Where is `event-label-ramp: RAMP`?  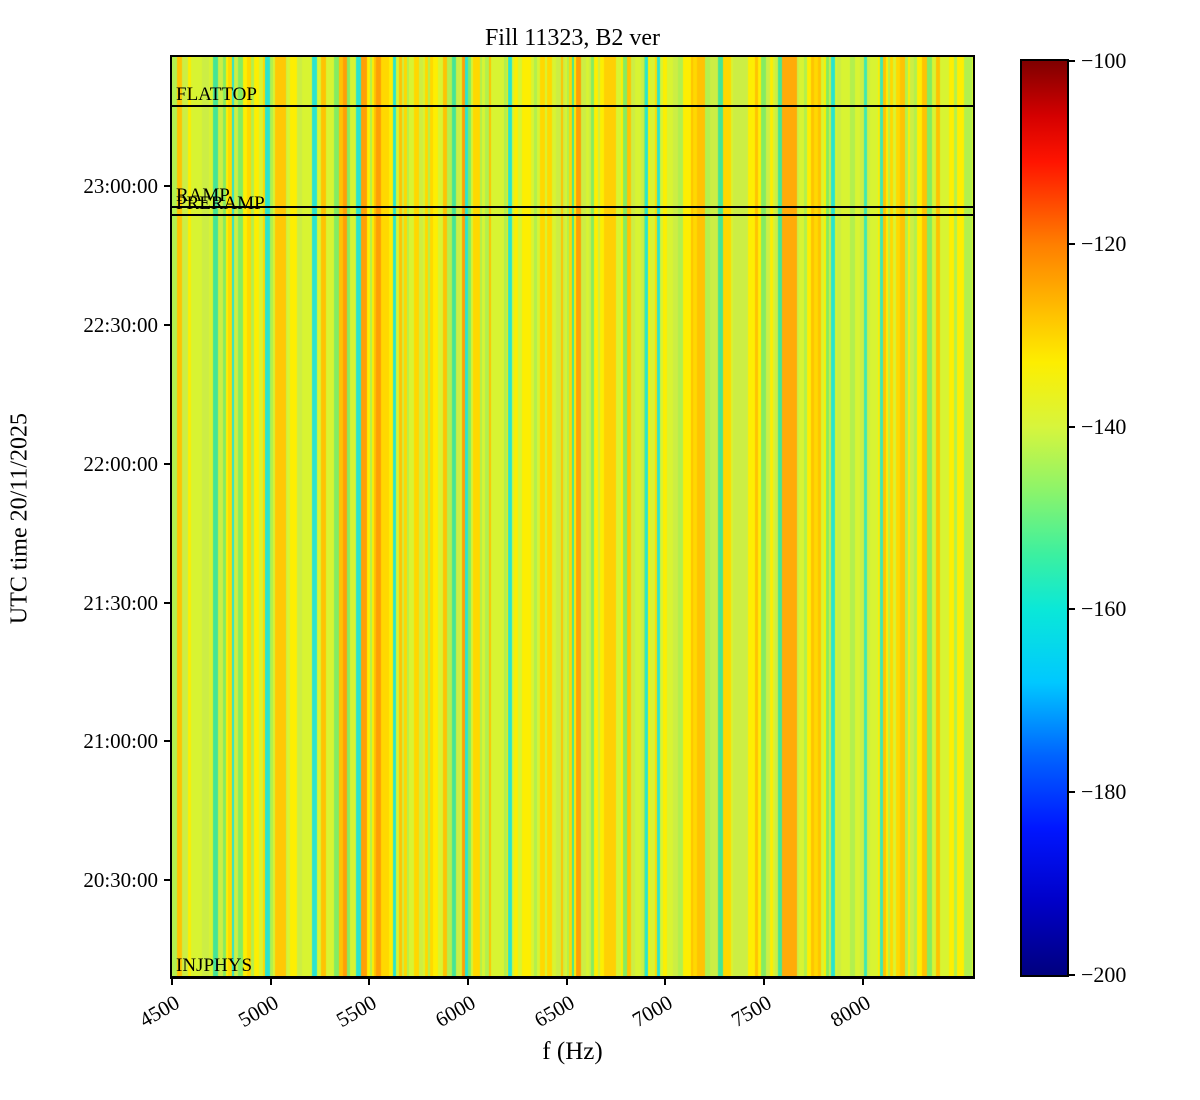 event-label-ramp: RAMP is located at coordinates (203, 195).